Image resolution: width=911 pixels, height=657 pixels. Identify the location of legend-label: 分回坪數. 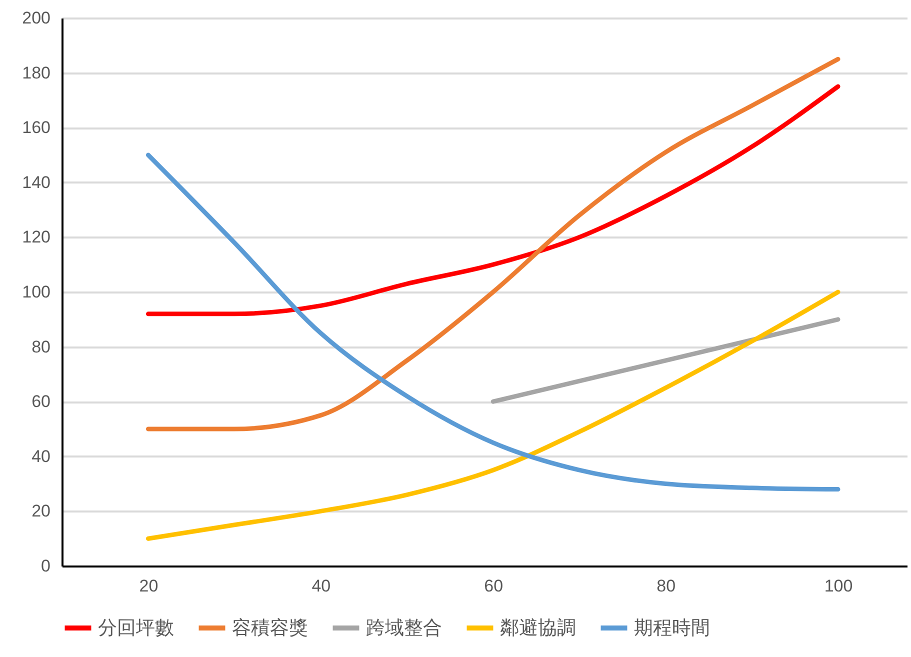
(136, 628).